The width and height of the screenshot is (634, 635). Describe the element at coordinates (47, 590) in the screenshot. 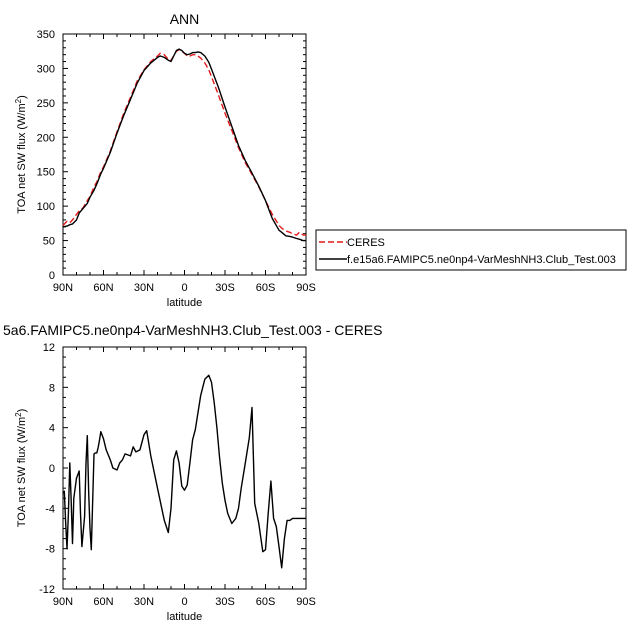

I see `y-tick-label: -12` at that location.